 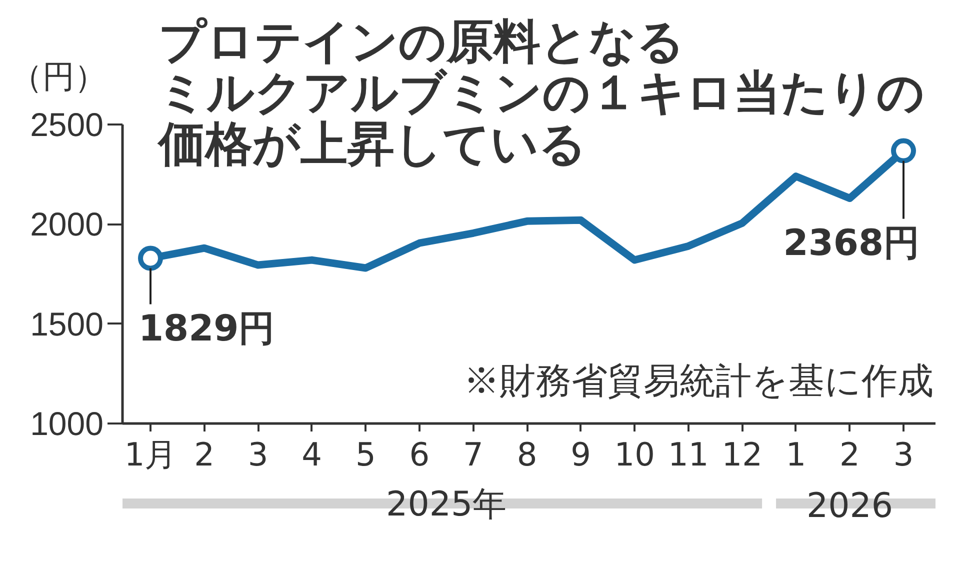 What do you see at coordinates (446, 504) in the screenshot?
I see `text: 2025年` at bounding box center [446, 504].